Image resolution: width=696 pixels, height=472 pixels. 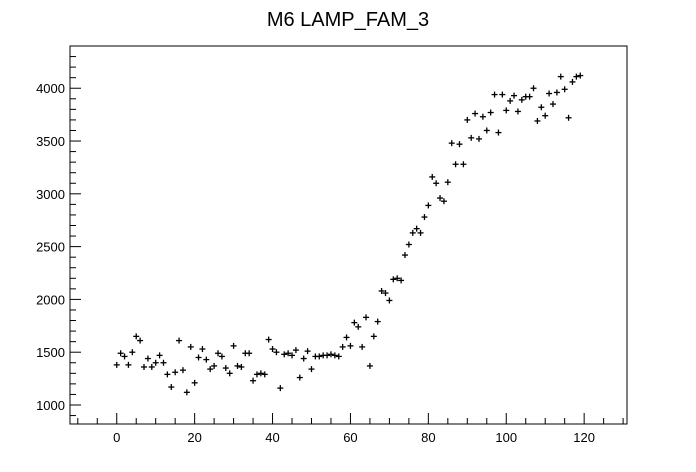 What do you see at coordinates (50, 194) in the screenshot?
I see `y-tick-label: 3000` at bounding box center [50, 194].